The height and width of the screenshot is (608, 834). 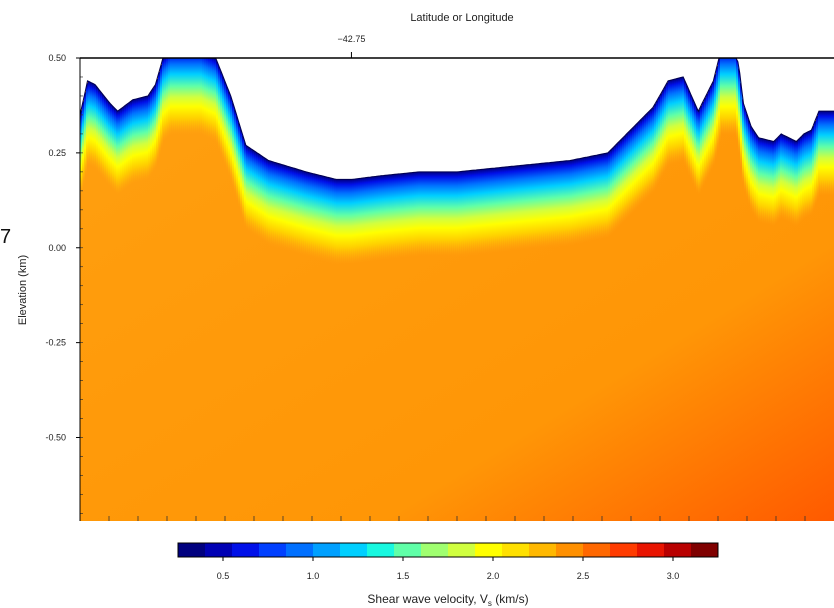 What do you see at coordinates (490, 603) in the screenshot?
I see `colorbar-label-subscript: s` at bounding box center [490, 603].